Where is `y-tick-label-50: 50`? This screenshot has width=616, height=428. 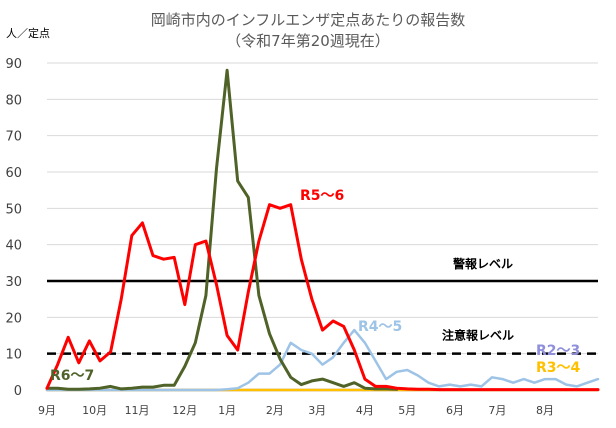 y-tick-label-50: 50 is located at coordinates (13, 209).